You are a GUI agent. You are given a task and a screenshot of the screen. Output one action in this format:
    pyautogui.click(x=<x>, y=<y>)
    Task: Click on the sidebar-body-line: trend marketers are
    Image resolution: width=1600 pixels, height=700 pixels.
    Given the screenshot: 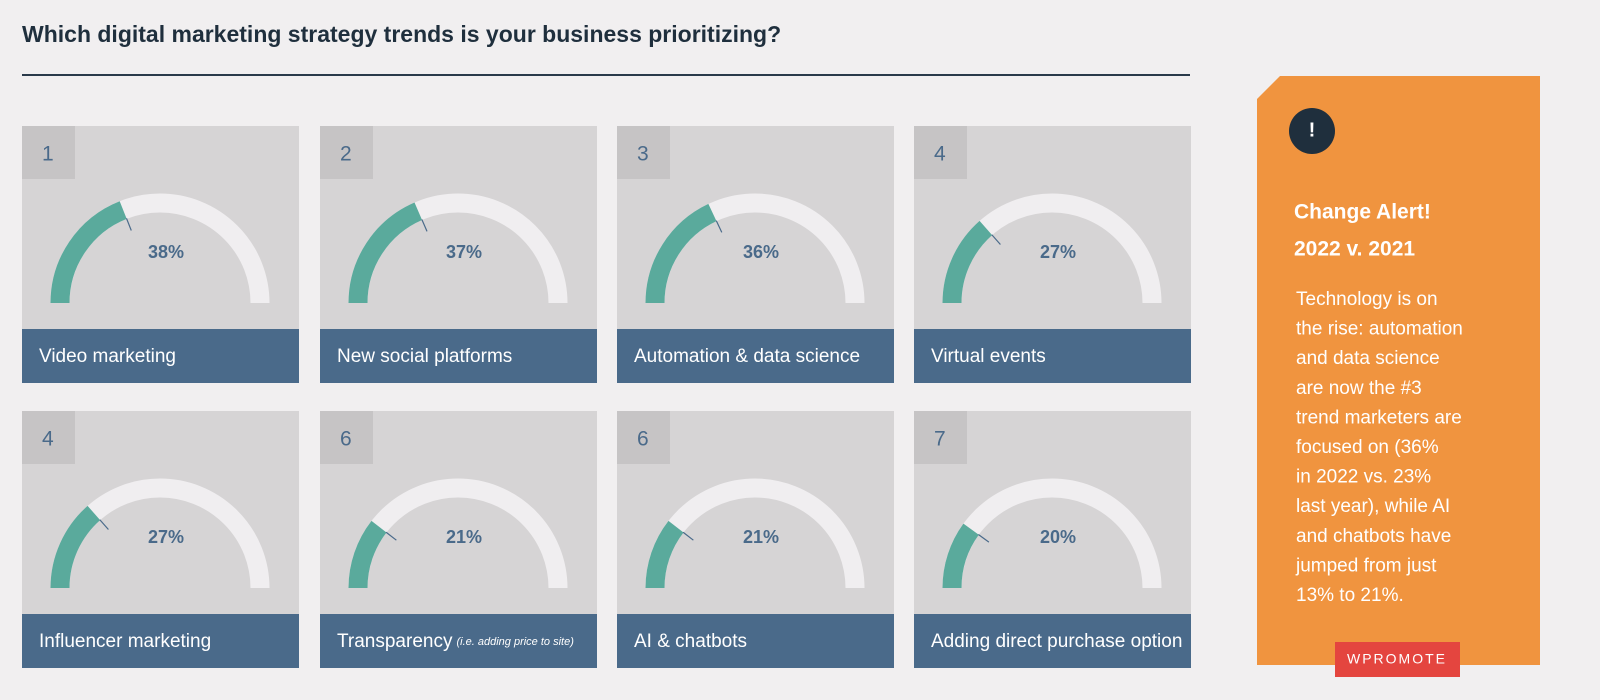 What is the action you would take?
    pyautogui.click(x=1379, y=417)
    